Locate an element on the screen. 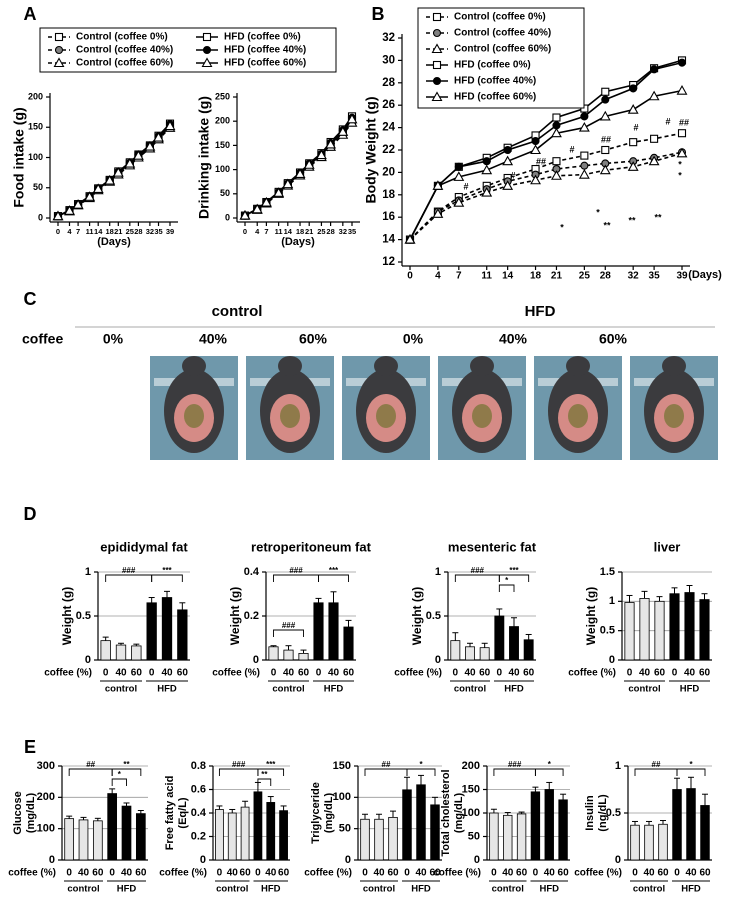 The height and width of the screenshot is (912, 729). x-tick-label: 7 is located at coordinates (266, 231).